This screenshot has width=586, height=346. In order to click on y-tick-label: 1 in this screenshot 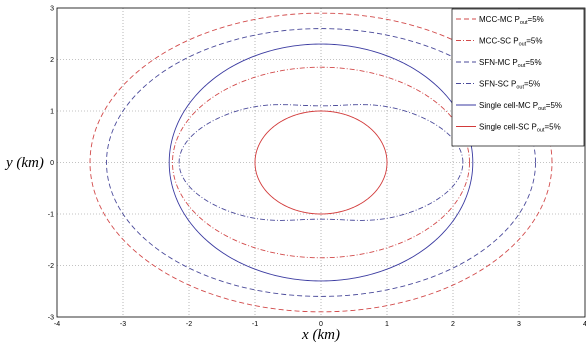, I will do `click(52, 112)`.